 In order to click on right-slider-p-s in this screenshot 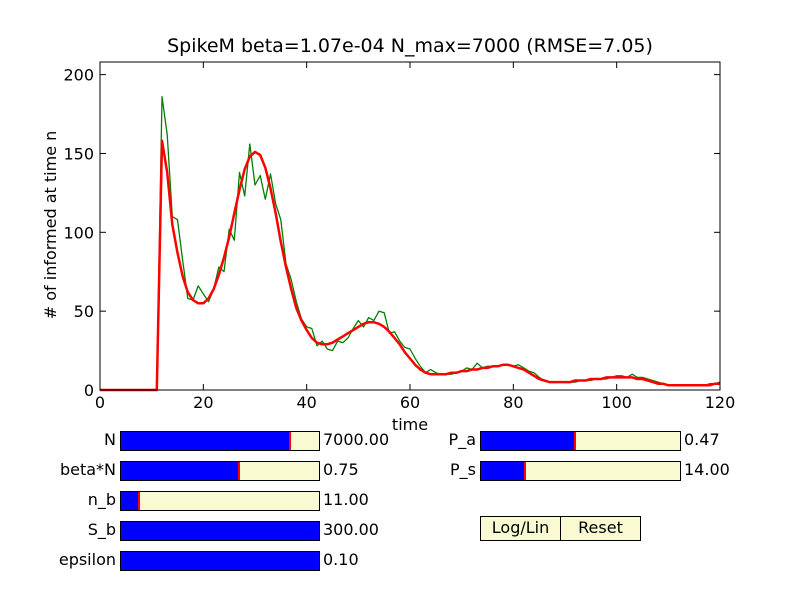, I will do `click(580, 471)`.